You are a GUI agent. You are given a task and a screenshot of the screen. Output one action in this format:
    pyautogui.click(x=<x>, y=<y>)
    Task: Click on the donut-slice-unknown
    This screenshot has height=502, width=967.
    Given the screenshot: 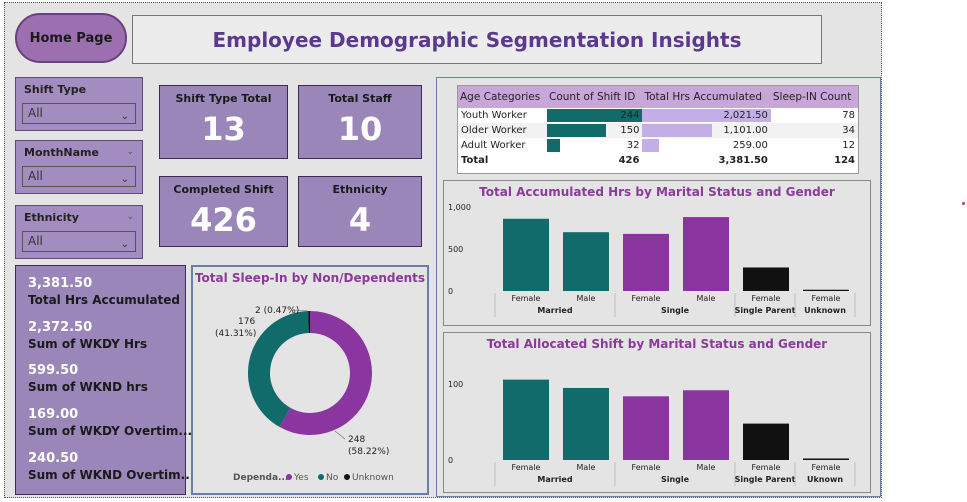 What is the action you would take?
    pyautogui.click(x=309, y=322)
    